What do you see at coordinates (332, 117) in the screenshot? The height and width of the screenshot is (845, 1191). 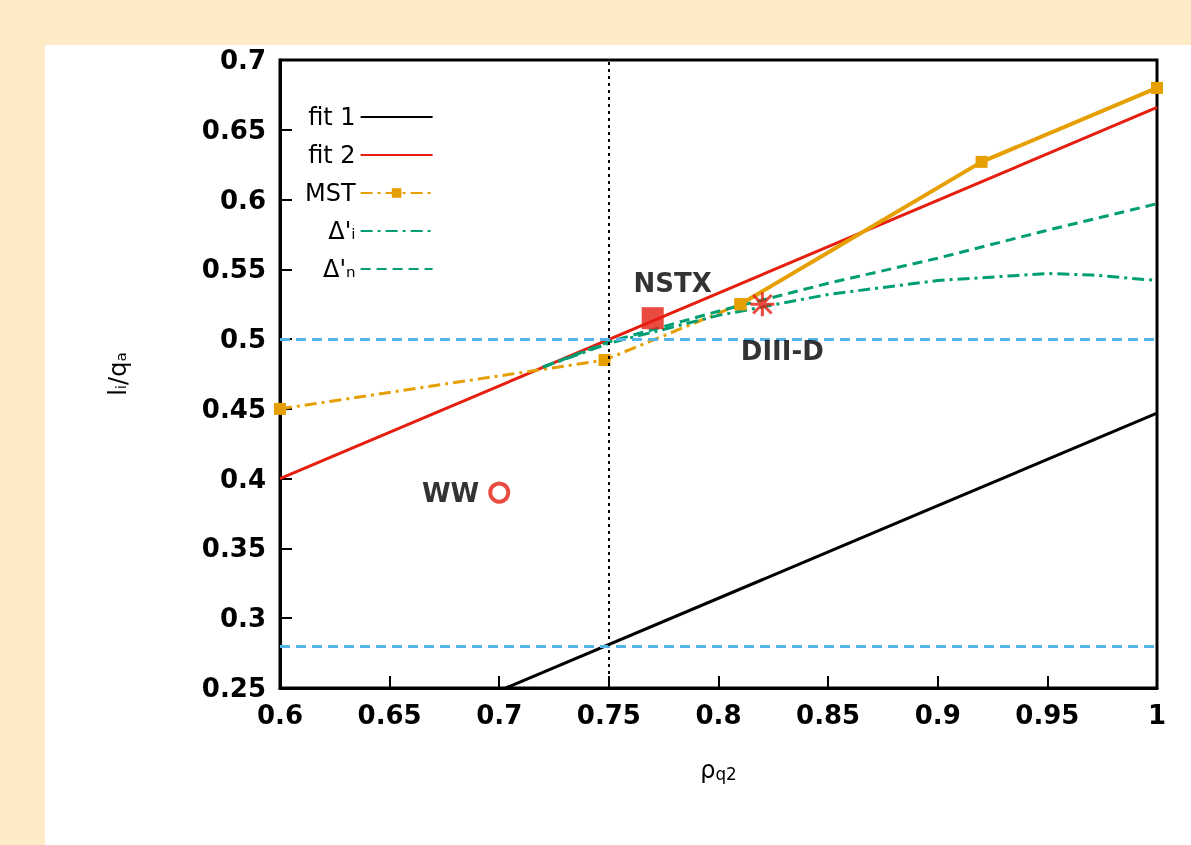 I see `legend-label: fit 1` at bounding box center [332, 117].